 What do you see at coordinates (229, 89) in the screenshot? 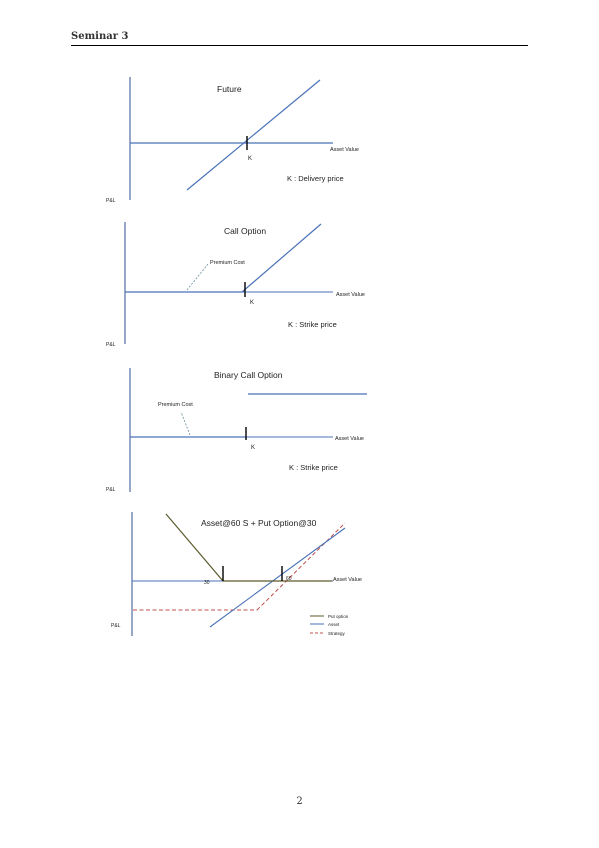
I see `diagram-title: Future` at bounding box center [229, 89].